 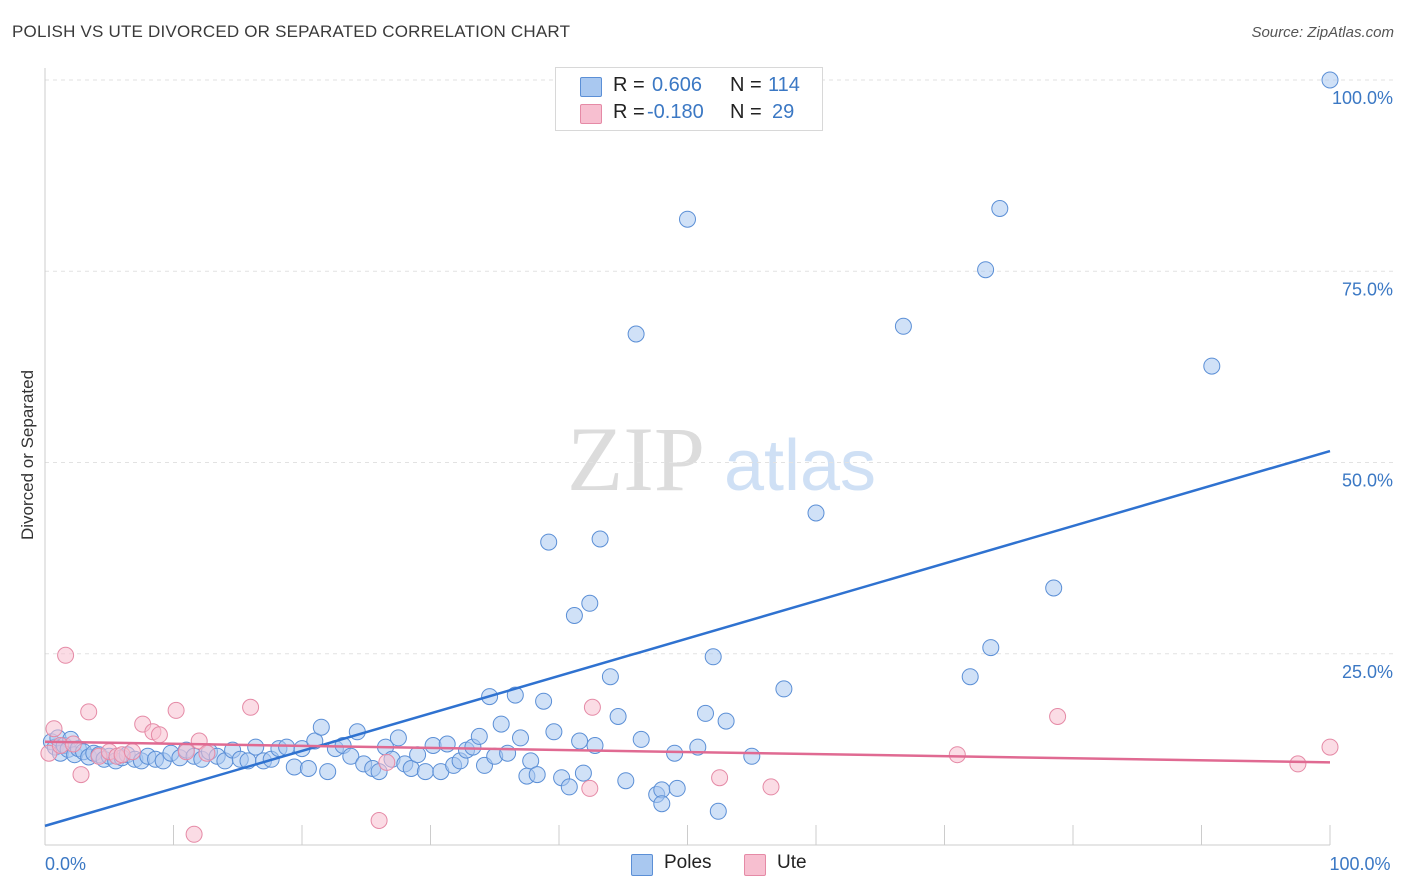 What do you see at coordinates (27, 455) in the screenshot?
I see `y-axis-label: Divorced or Separated` at bounding box center [27, 455].